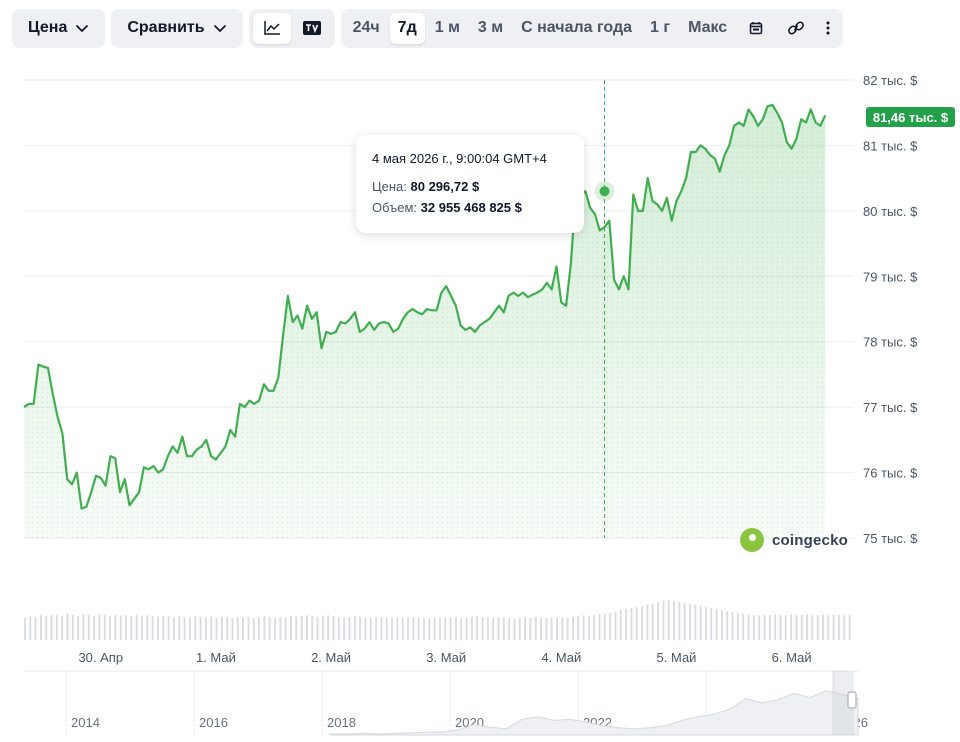 This screenshot has width=960, height=742. What do you see at coordinates (271, 28) in the screenshot?
I see `line-chart-button` at bounding box center [271, 28].